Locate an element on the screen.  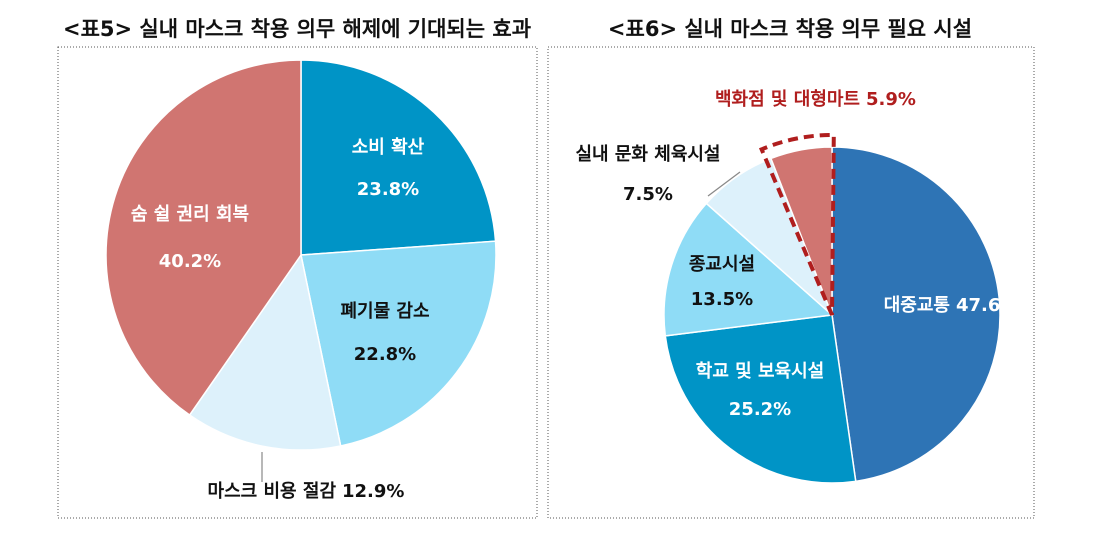
slice-label: 학교 및 보육시설 is located at coordinates (760, 371).